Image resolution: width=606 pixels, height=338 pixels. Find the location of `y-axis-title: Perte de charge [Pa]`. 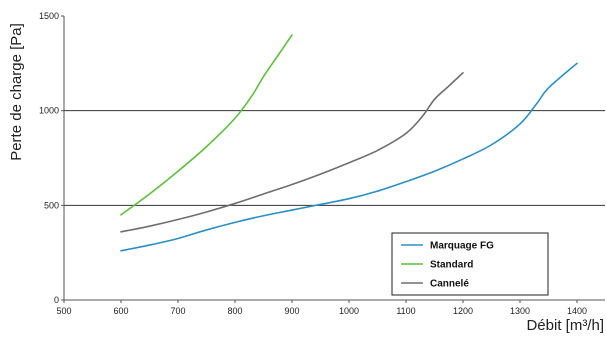

y-axis-title: Perte de charge [Pa] is located at coordinates (16, 92).